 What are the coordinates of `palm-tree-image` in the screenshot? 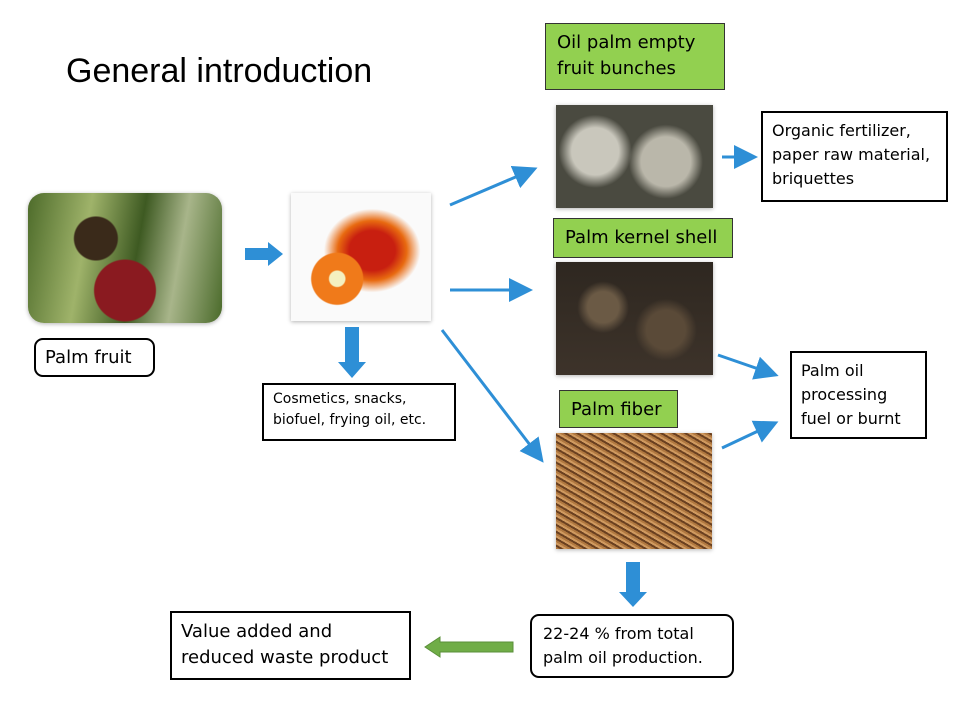 It's located at (125, 258).